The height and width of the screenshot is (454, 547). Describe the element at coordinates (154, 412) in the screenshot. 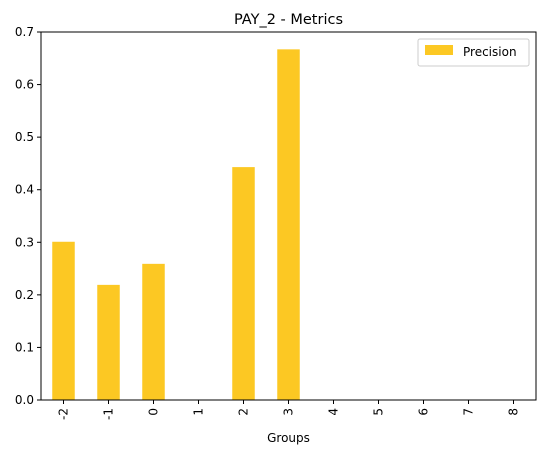

I see `x-tick-label: 0` at that location.